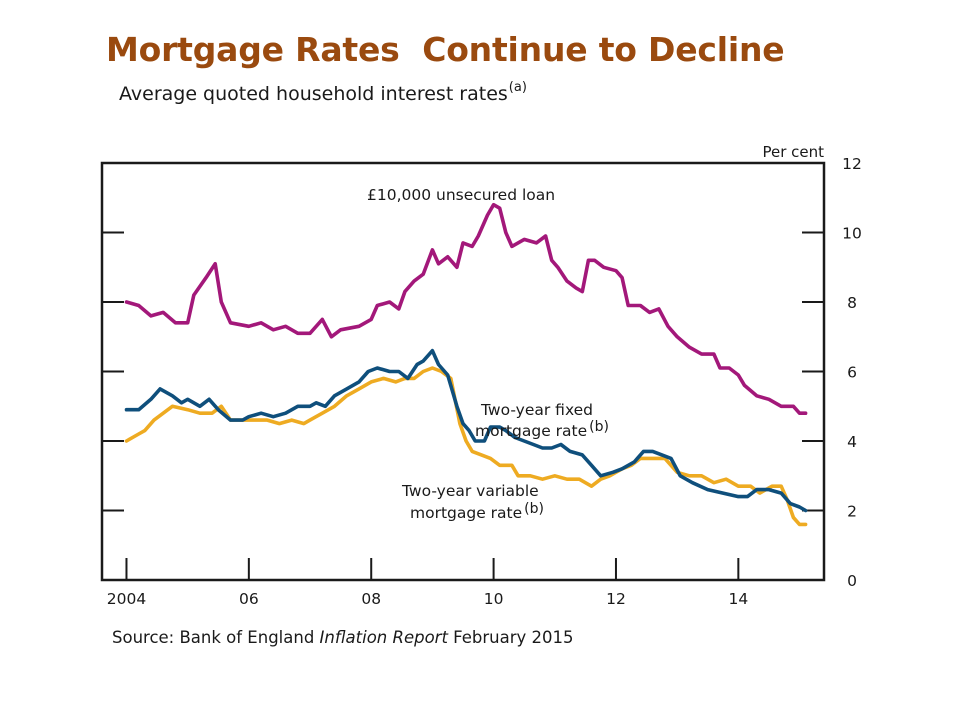  Describe the element at coordinates (616, 599) in the screenshot. I see `x-tick-label: 12` at that location.